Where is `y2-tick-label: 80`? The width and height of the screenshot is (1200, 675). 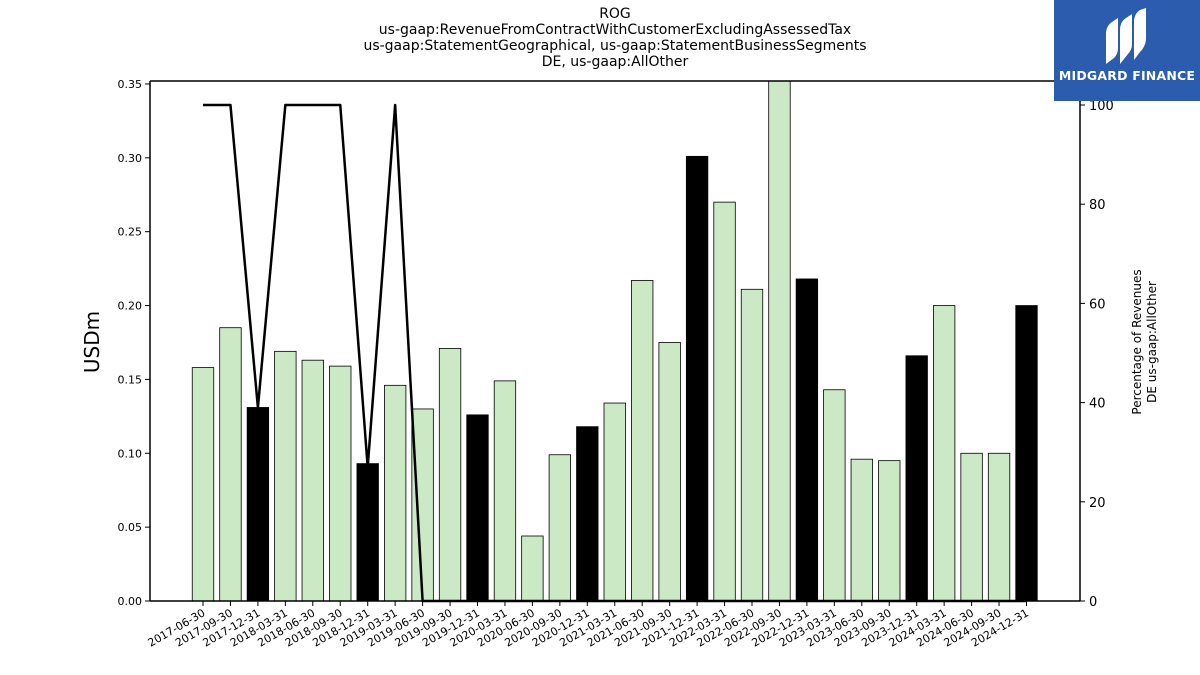 y2-tick-label: 80 is located at coordinates (1097, 205).